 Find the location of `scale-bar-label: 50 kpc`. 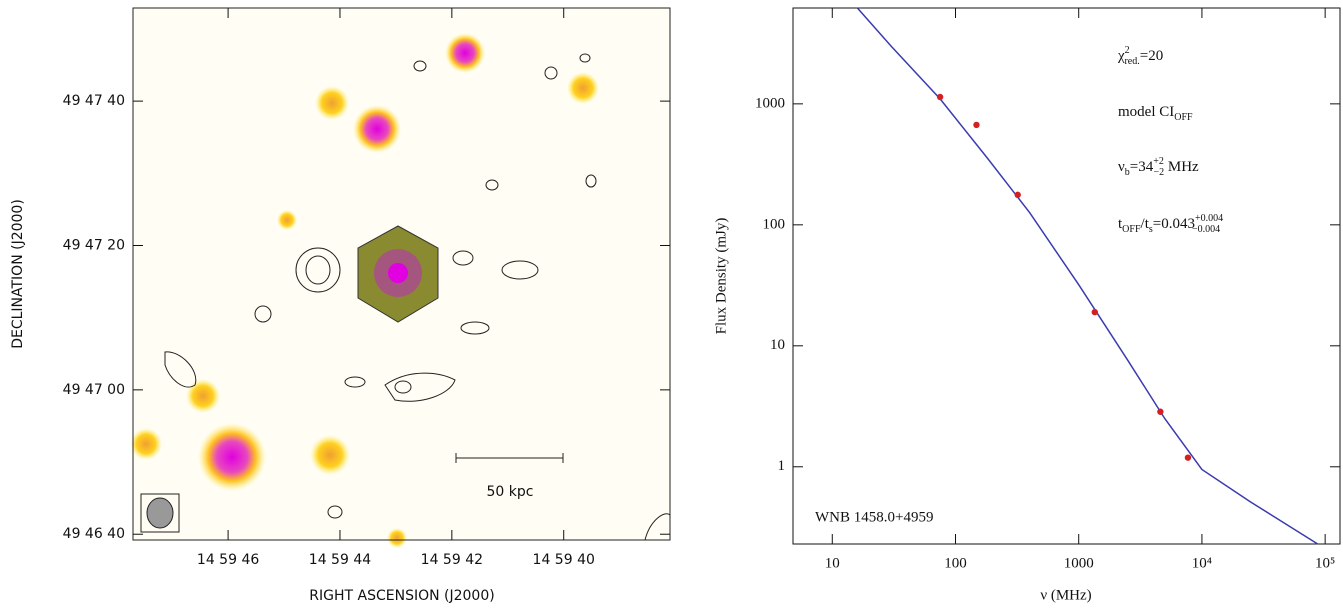

scale-bar-label: 50 kpc is located at coordinates (510, 492).